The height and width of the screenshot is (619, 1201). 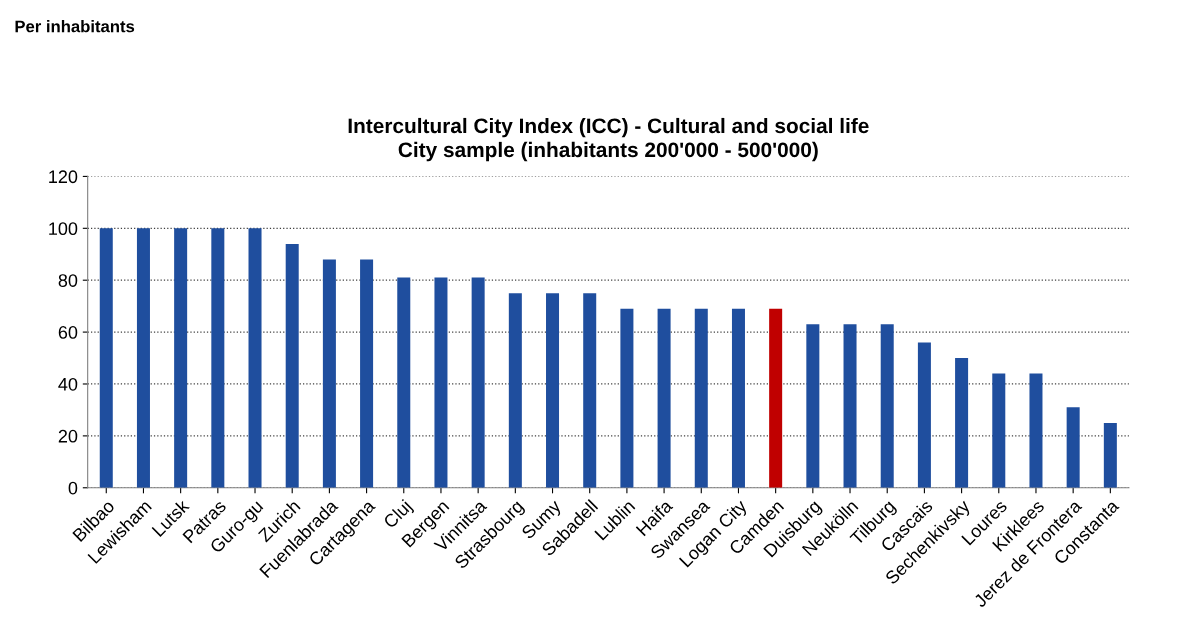 What do you see at coordinates (73, 488) in the screenshot?
I see `y-tick-label: 0` at bounding box center [73, 488].